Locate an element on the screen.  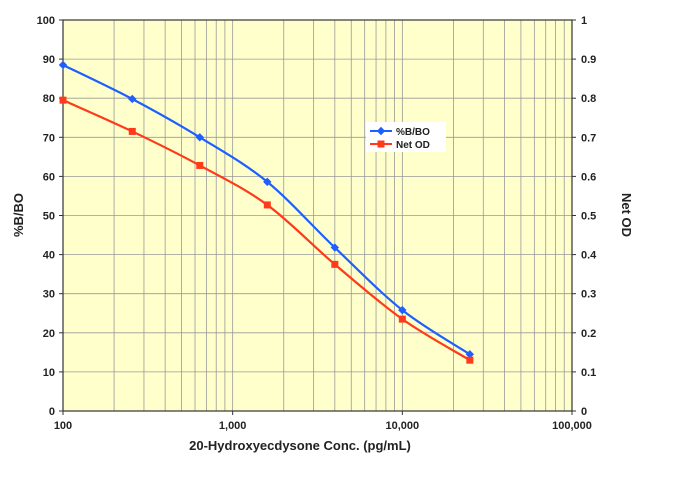
x-tick-label: 100,000 is located at coordinates (572, 426).